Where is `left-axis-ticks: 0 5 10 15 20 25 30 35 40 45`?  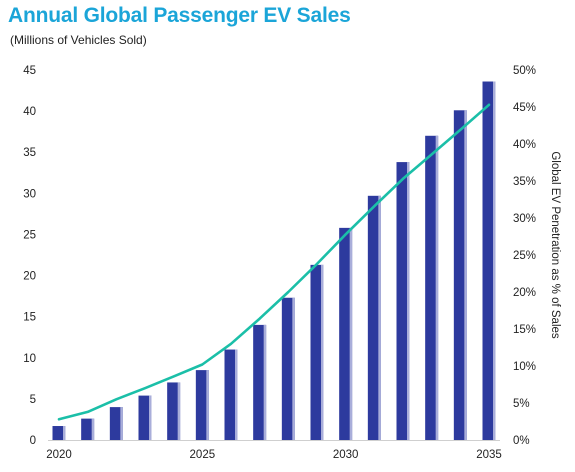 left-axis-ticks: 0 5 10 15 20 25 30 35 40 45 is located at coordinates (29, 256).